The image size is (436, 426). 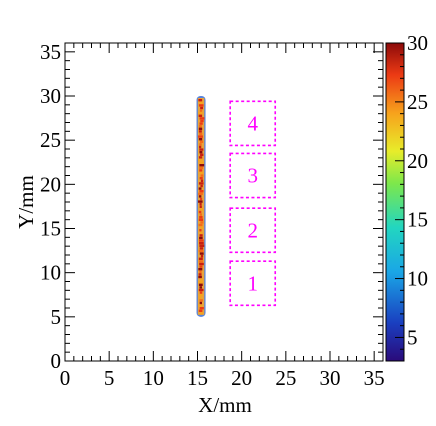 What do you see at coordinates (417, 220) in the screenshot?
I see `colorbar-tick-label: 15` at bounding box center [417, 220].